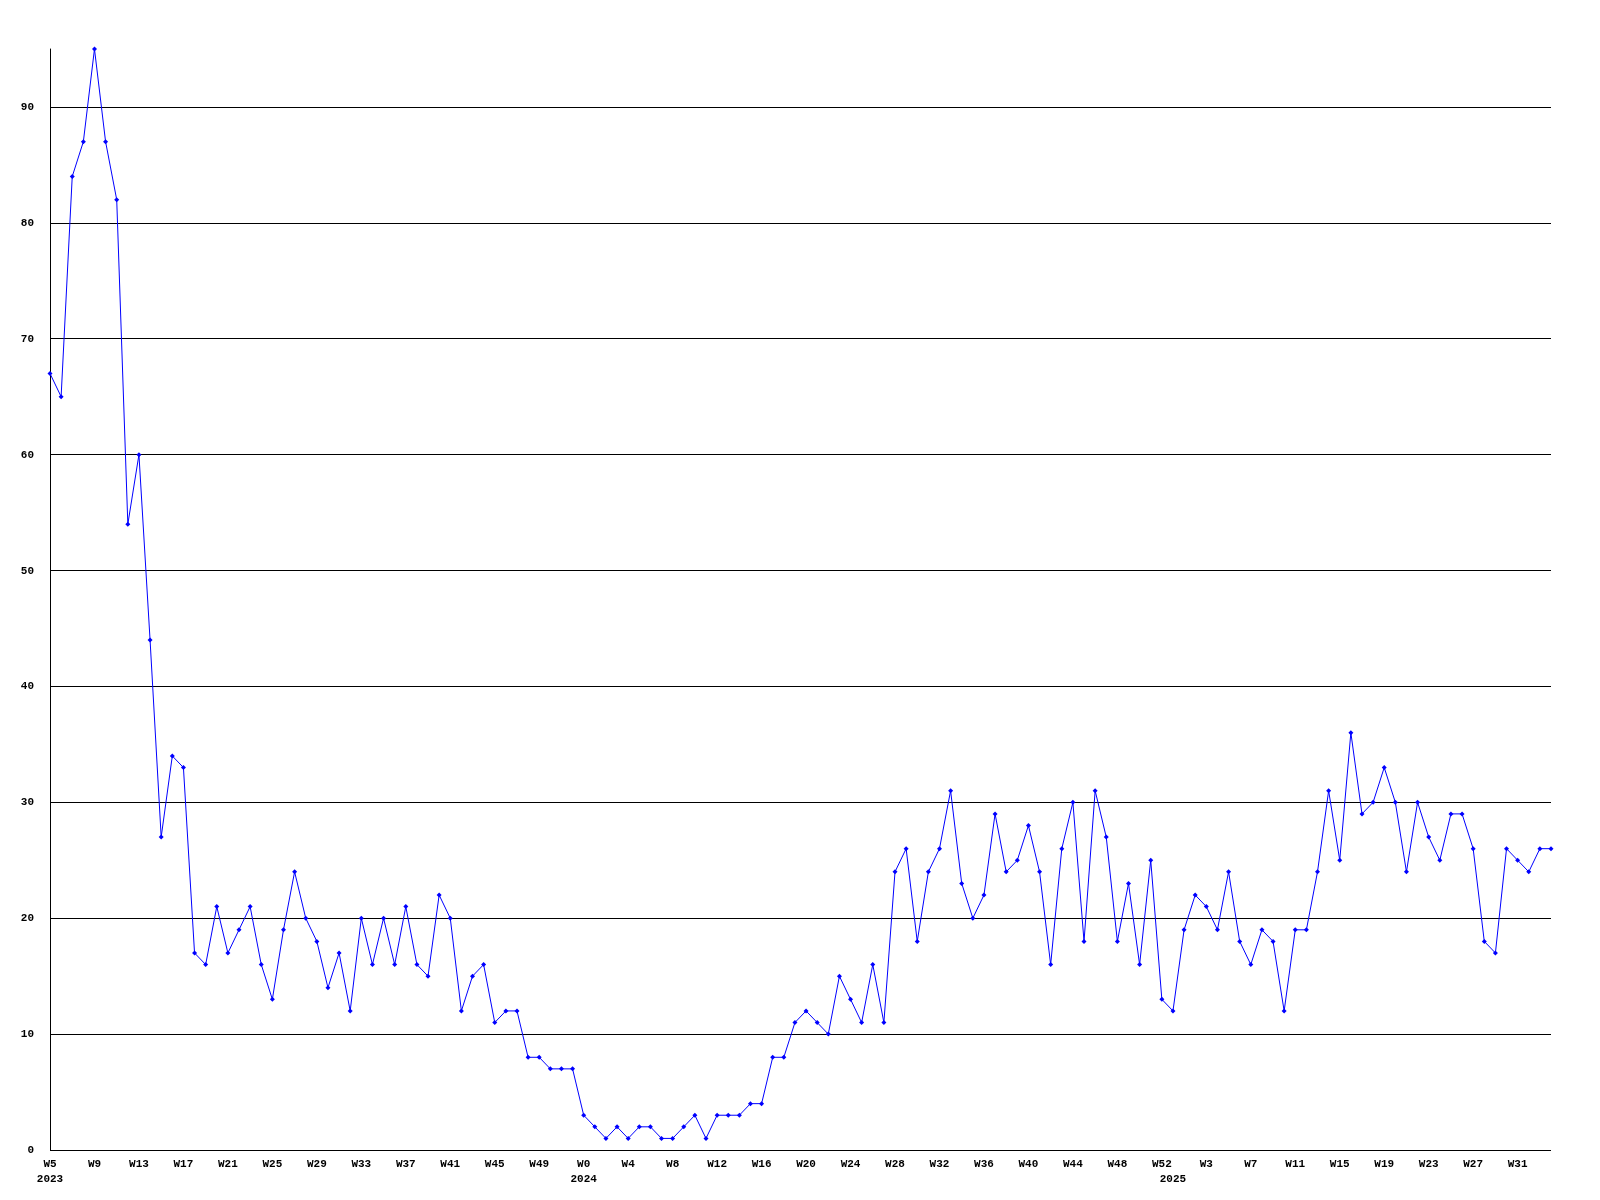 This screenshot has width=1600, height=1200. I want to click on x-tick-label: W12, so click(717, 1163).